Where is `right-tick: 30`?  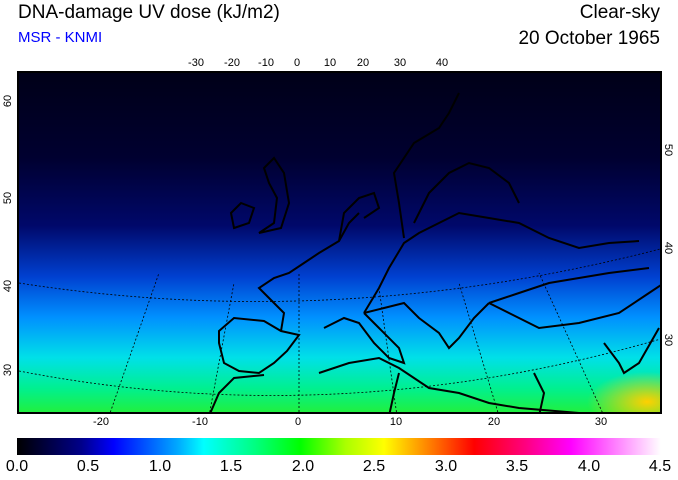 right-tick: 30 is located at coordinates (668, 340).